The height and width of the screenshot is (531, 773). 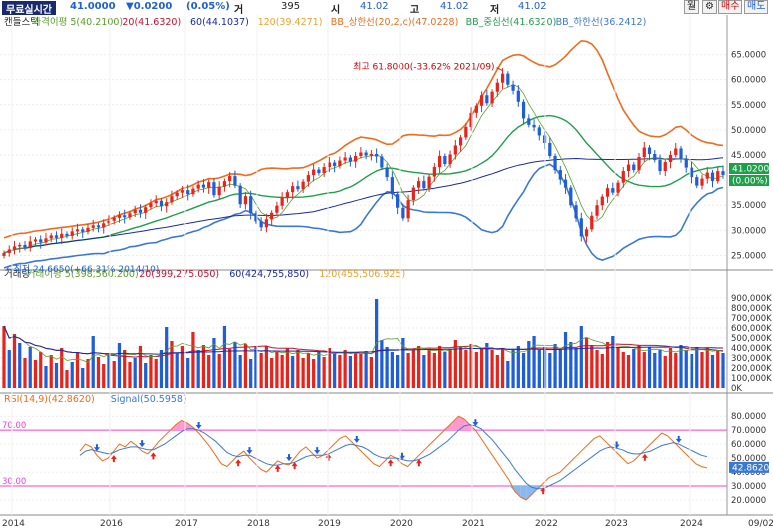 What do you see at coordinates (691, 524) in the screenshot?
I see `x-tick-label: 2024` at bounding box center [691, 524].